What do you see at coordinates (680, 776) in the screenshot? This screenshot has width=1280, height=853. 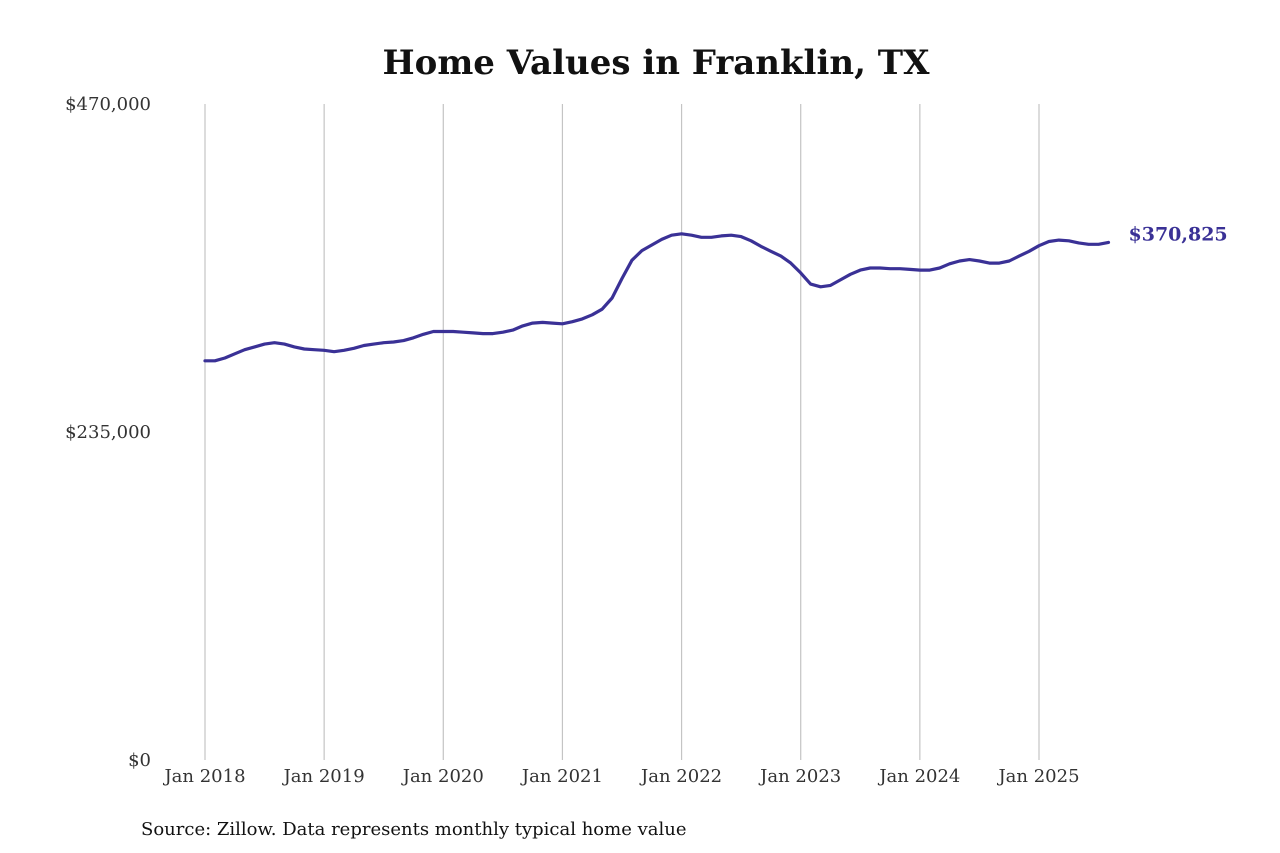 I see `x-tick-label: Jan 2022` at bounding box center [680, 776].